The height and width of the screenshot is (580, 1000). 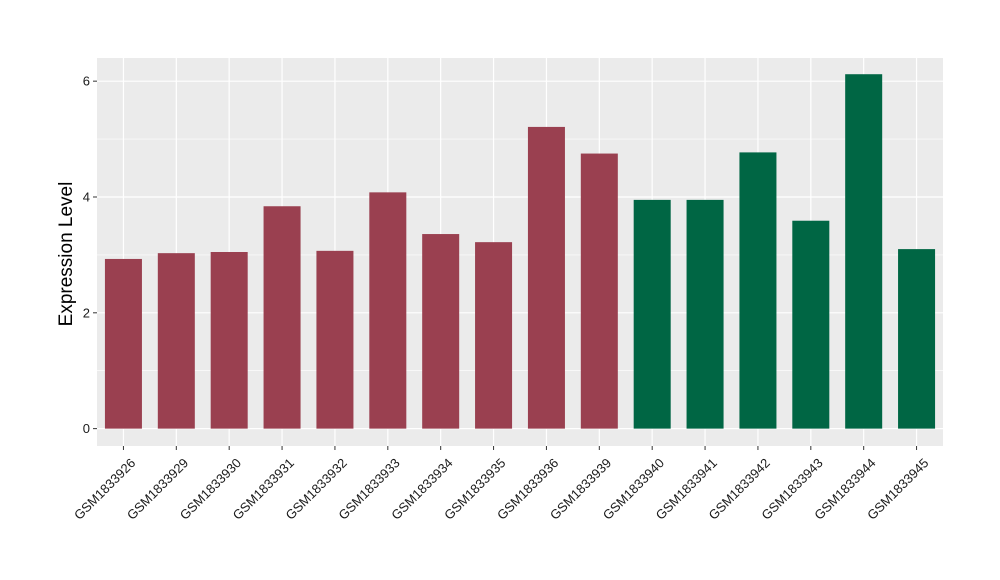 What do you see at coordinates (86, 312) in the screenshot?
I see `y-tick-label: 2` at bounding box center [86, 312].